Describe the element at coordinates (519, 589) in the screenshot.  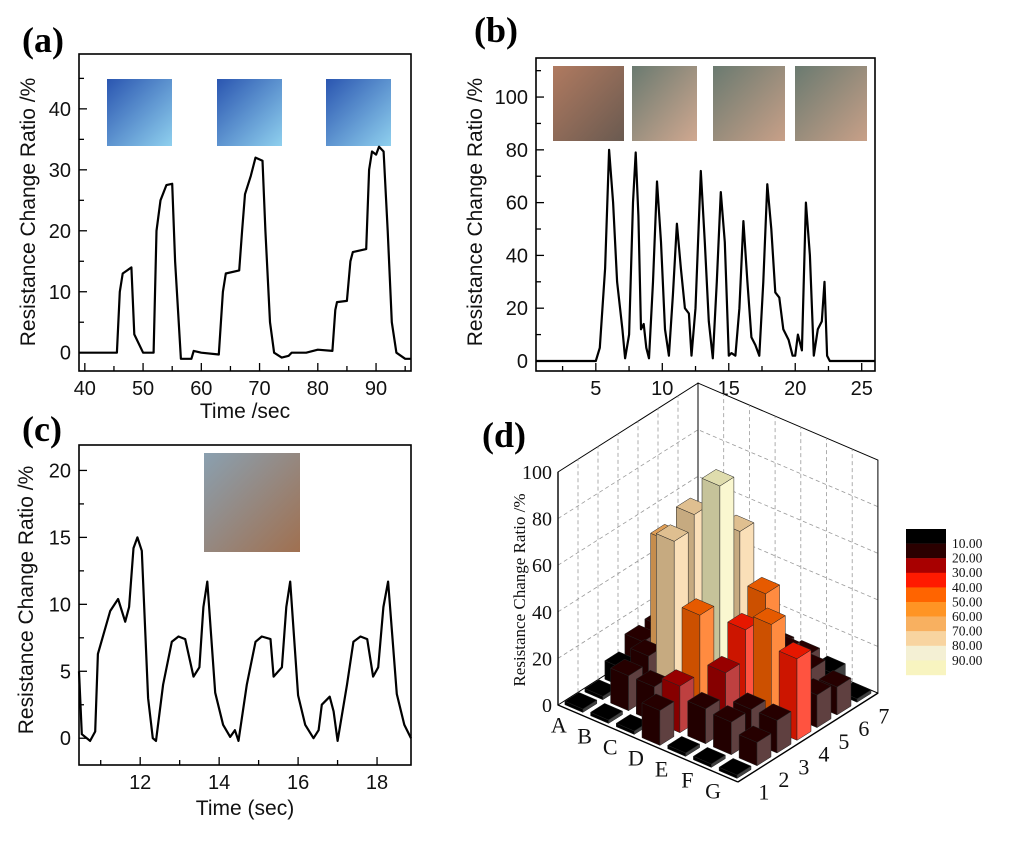
I see `z-axis-title: Resistance Change Ratio /%` at that location.